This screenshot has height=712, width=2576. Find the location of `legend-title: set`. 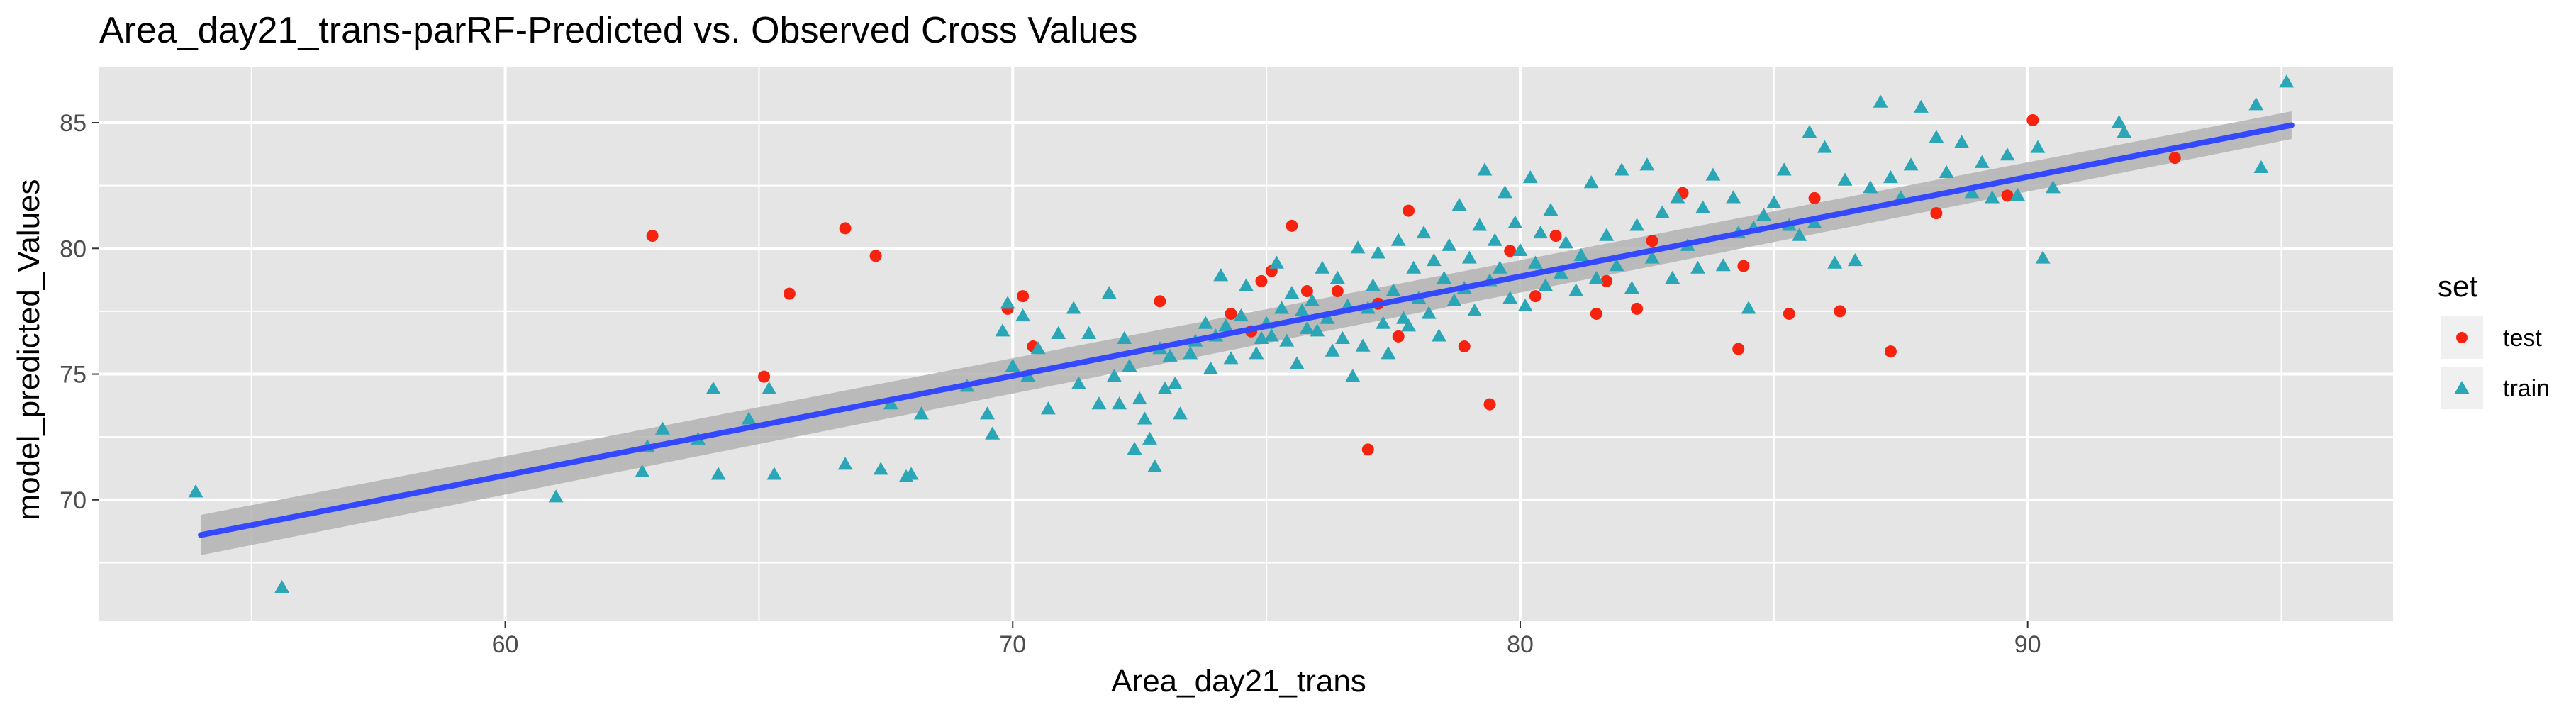

legend-title: set is located at coordinates (2457, 286).